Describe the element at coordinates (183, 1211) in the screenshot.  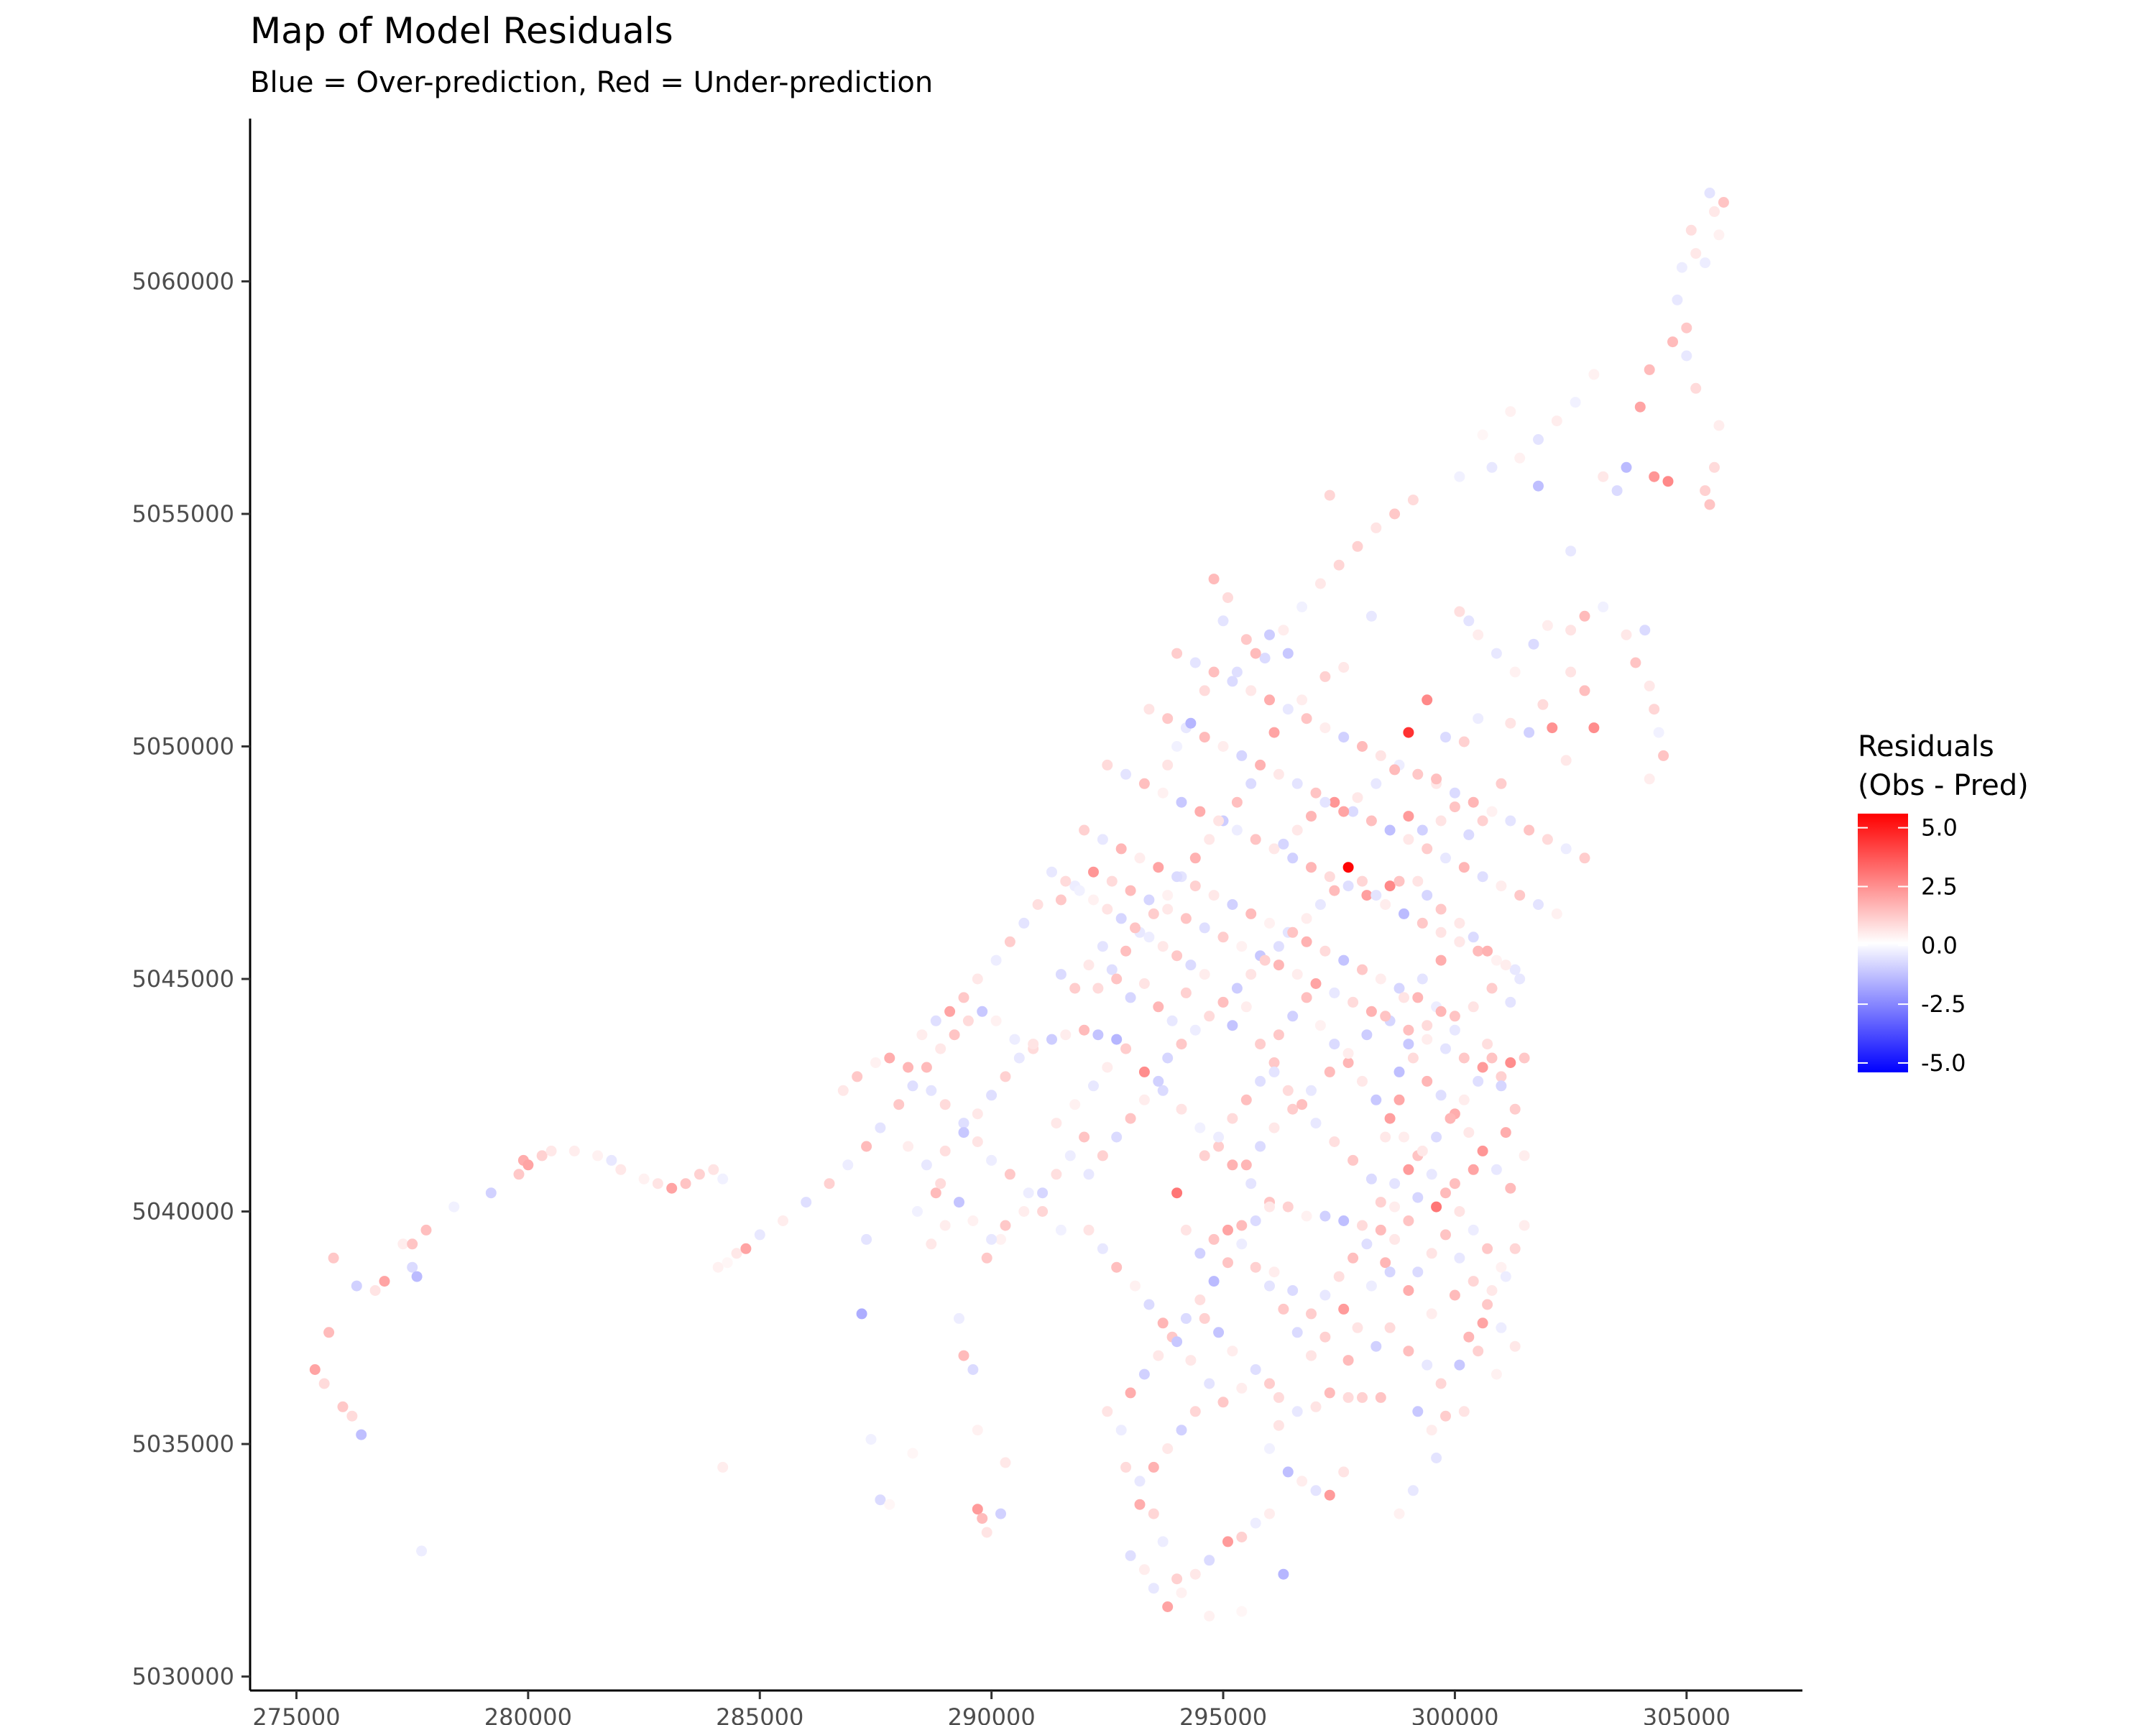
I see `y-tick-label: 5040000` at that location.